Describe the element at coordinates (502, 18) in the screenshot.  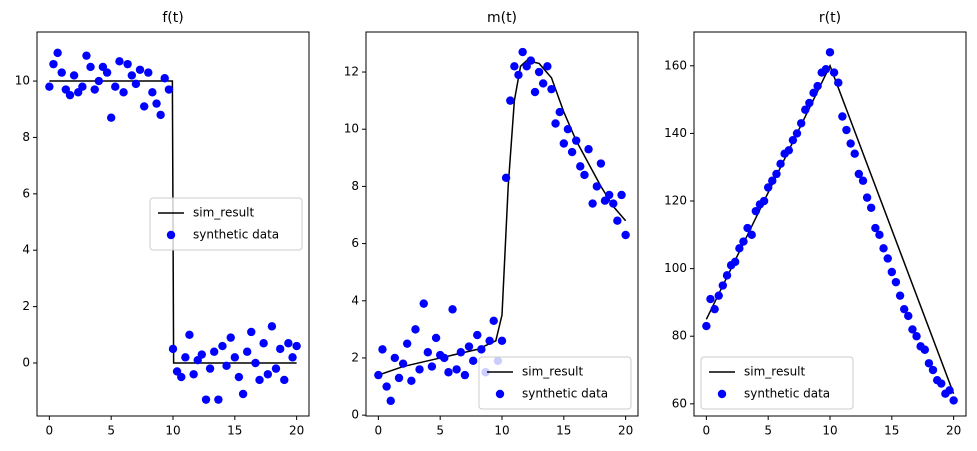
I see `chart-title: m(t)` at that location.